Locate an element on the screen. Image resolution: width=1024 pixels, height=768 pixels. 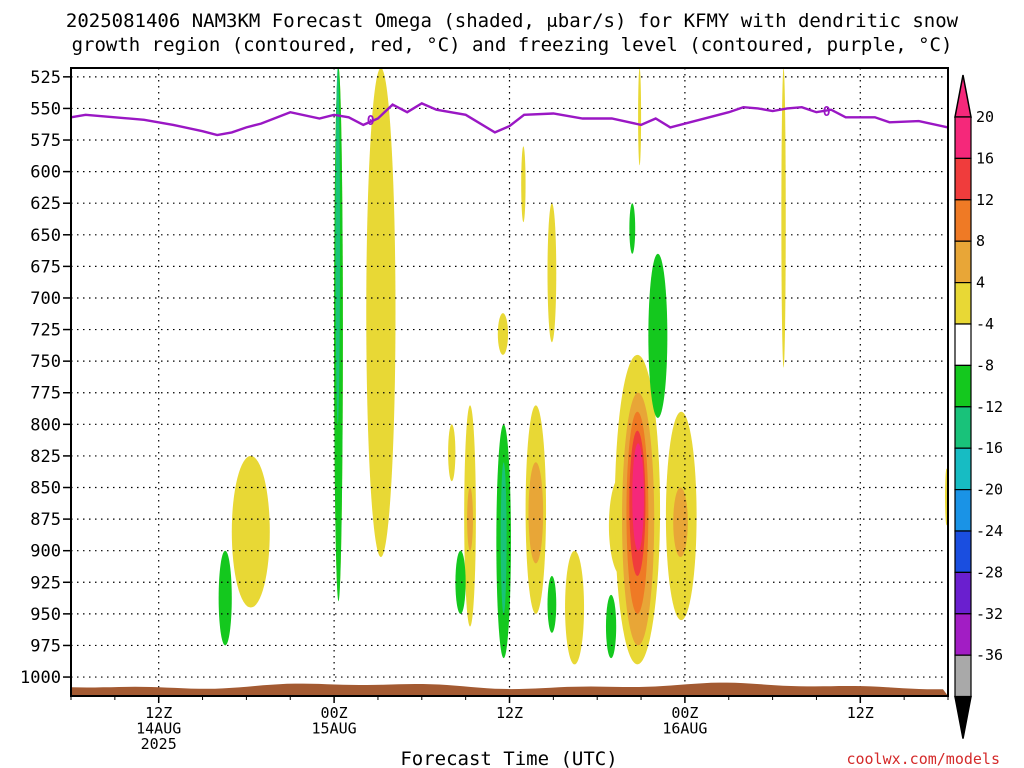
x-tick-label-36-0: 12Z is located at coordinates (509, 713).